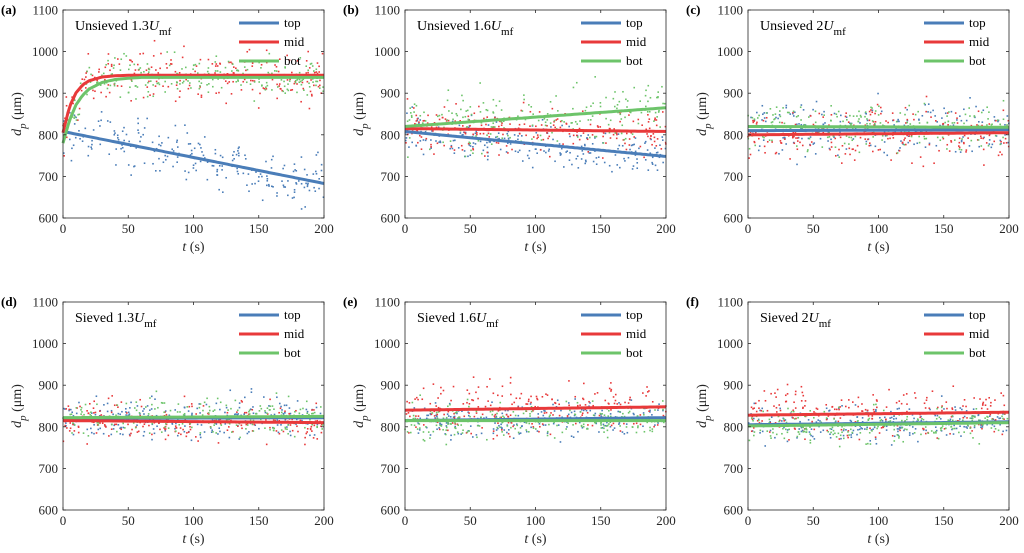 The image size is (1024, 553). What do you see at coordinates (666, 520) in the screenshot?
I see `x-tick-label: 200` at bounding box center [666, 520].